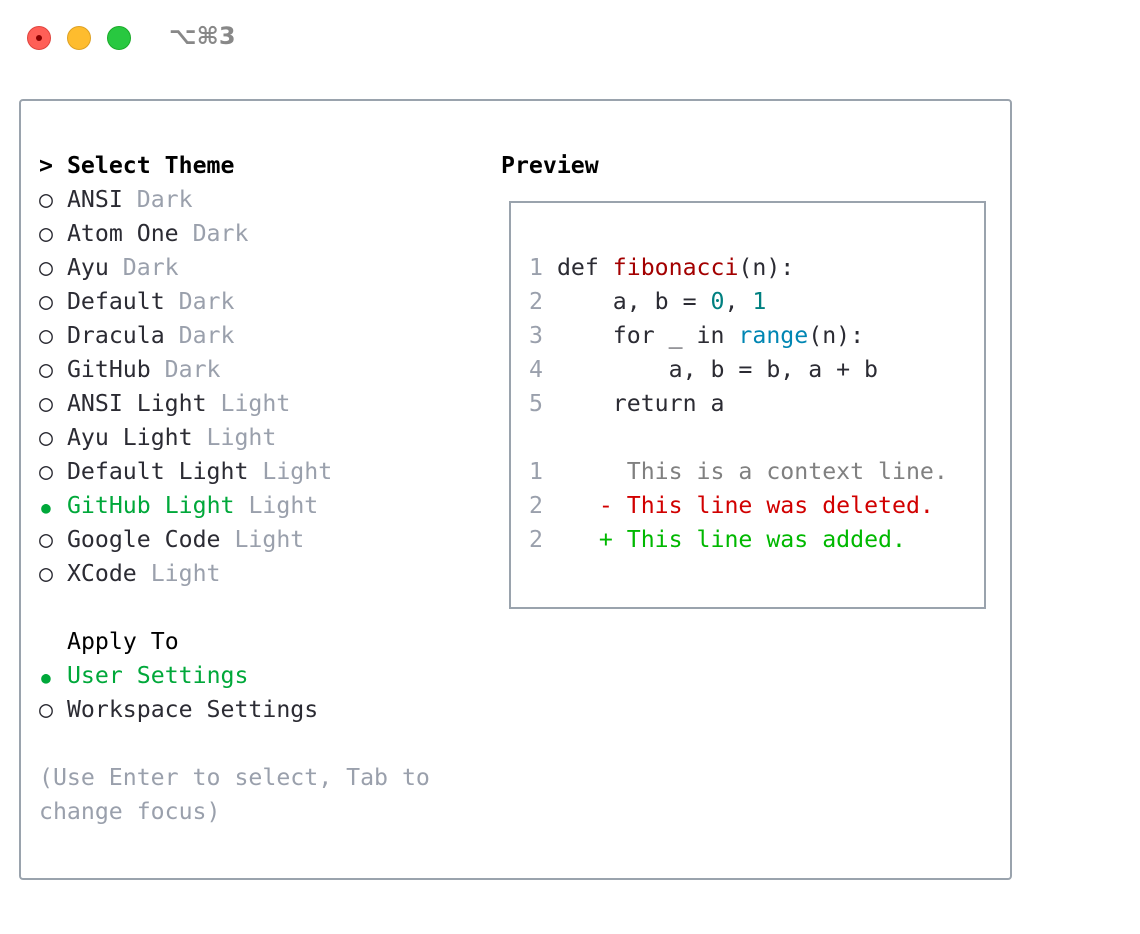  What do you see at coordinates (39, 38) in the screenshot?
I see `close-button` at bounding box center [39, 38].